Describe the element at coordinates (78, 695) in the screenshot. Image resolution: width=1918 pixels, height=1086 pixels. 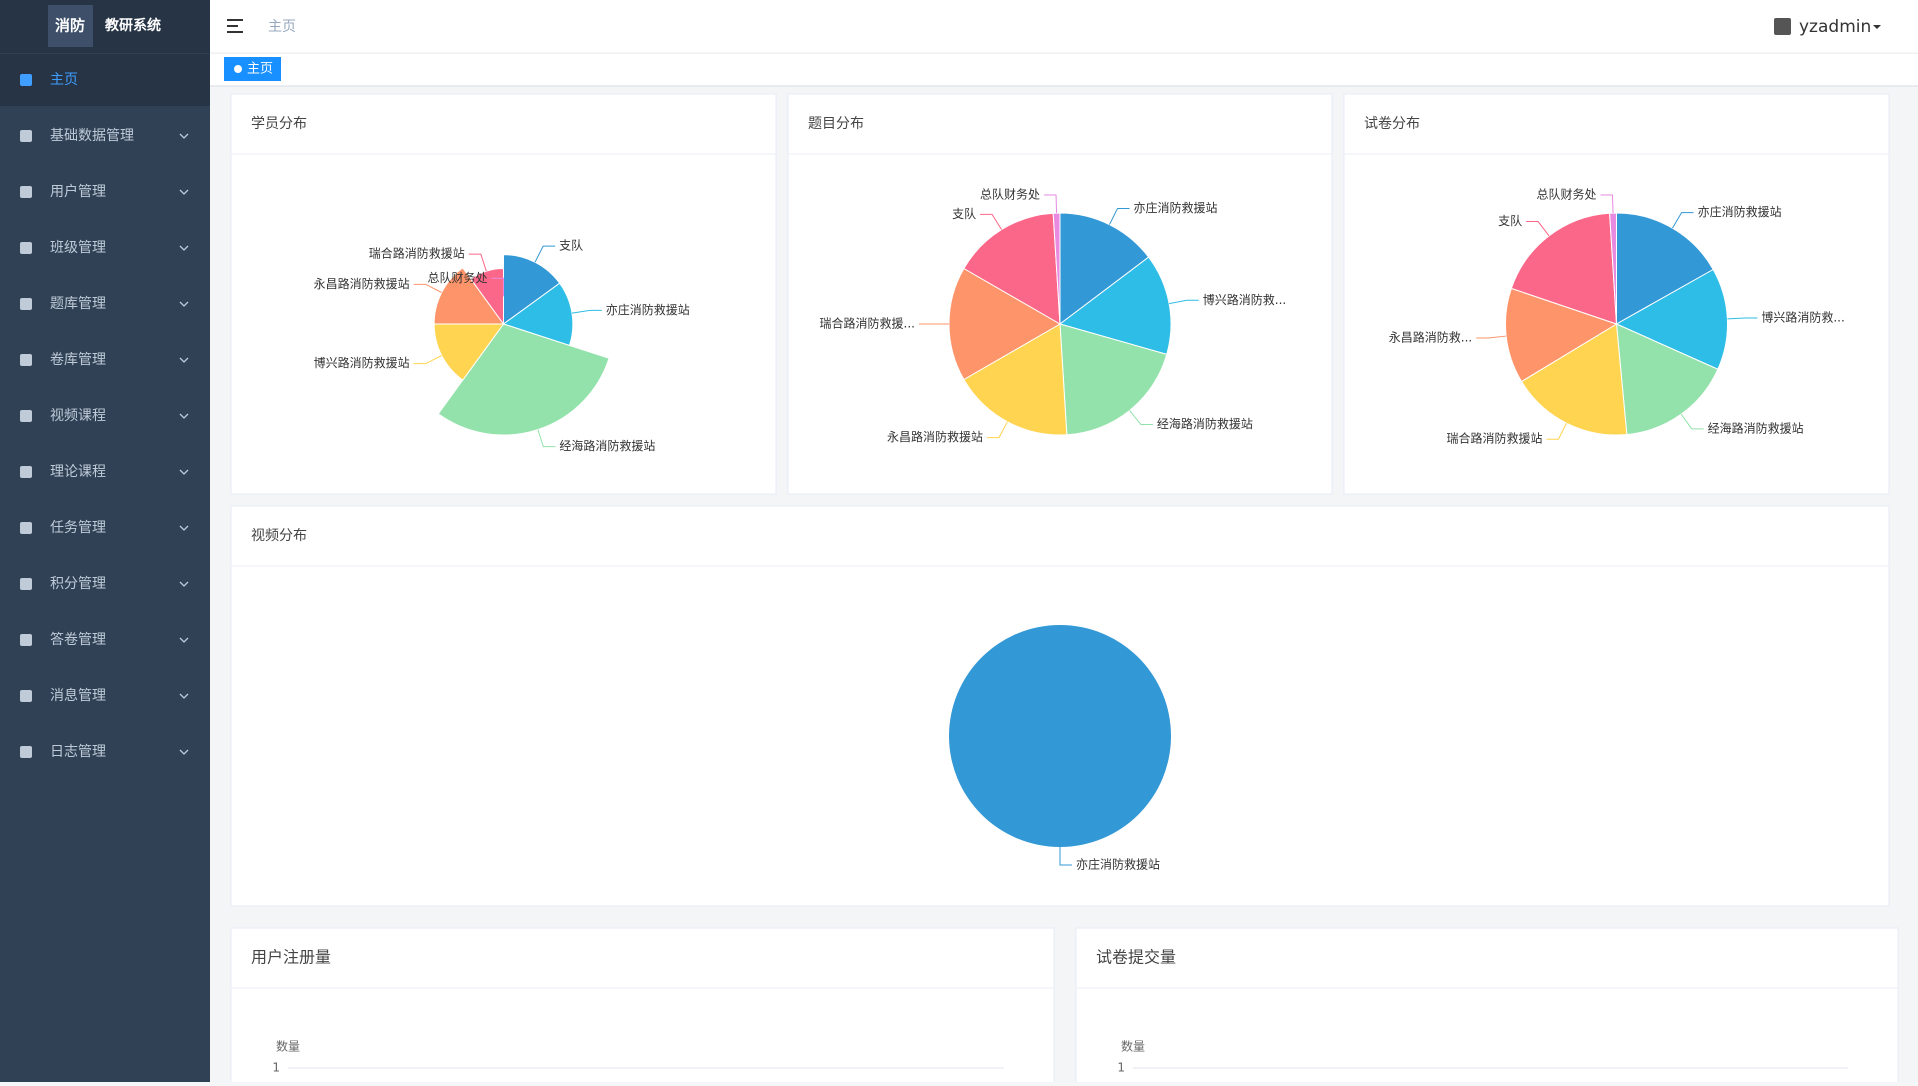
I see `menu-item: 消息管理` at that location.